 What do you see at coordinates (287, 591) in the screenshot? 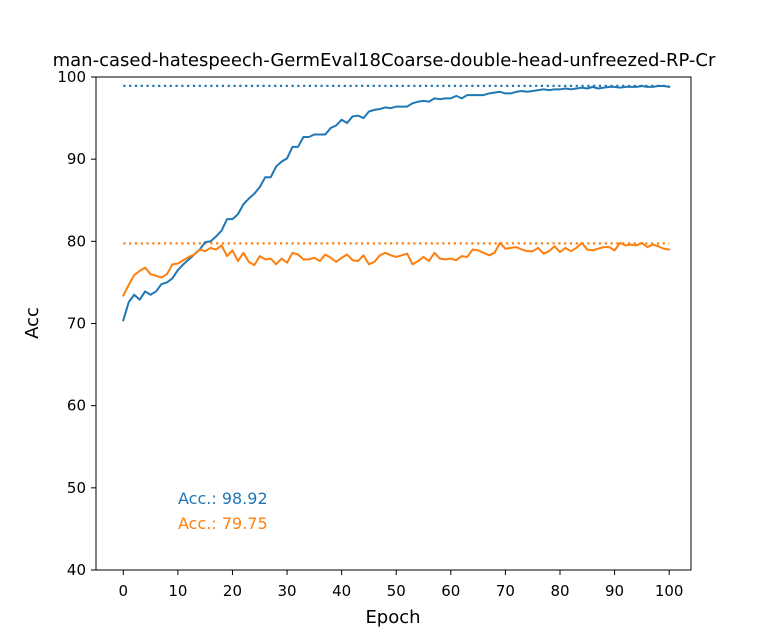
I see `x-tick-label: 30` at bounding box center [287, 591].